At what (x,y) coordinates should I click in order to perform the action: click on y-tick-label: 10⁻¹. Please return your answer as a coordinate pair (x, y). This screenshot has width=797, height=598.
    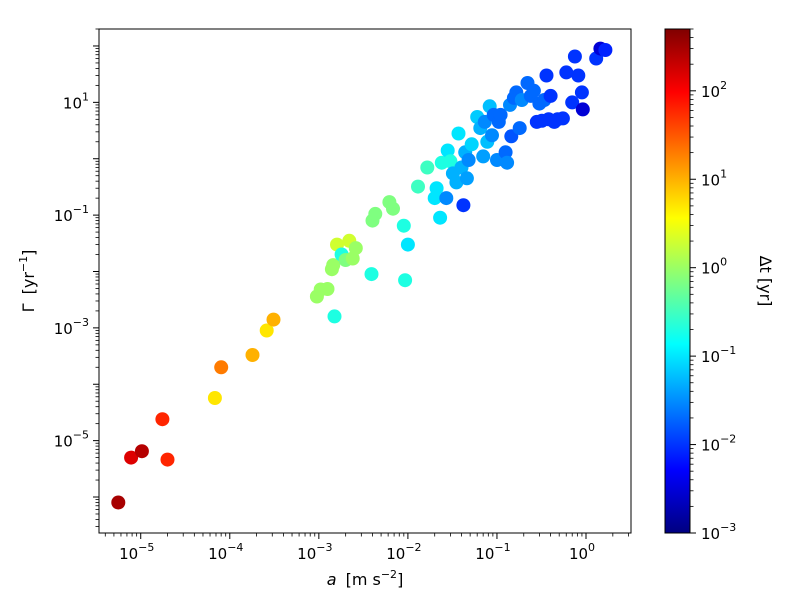
    Looking at the image, I should click on (71, 214).